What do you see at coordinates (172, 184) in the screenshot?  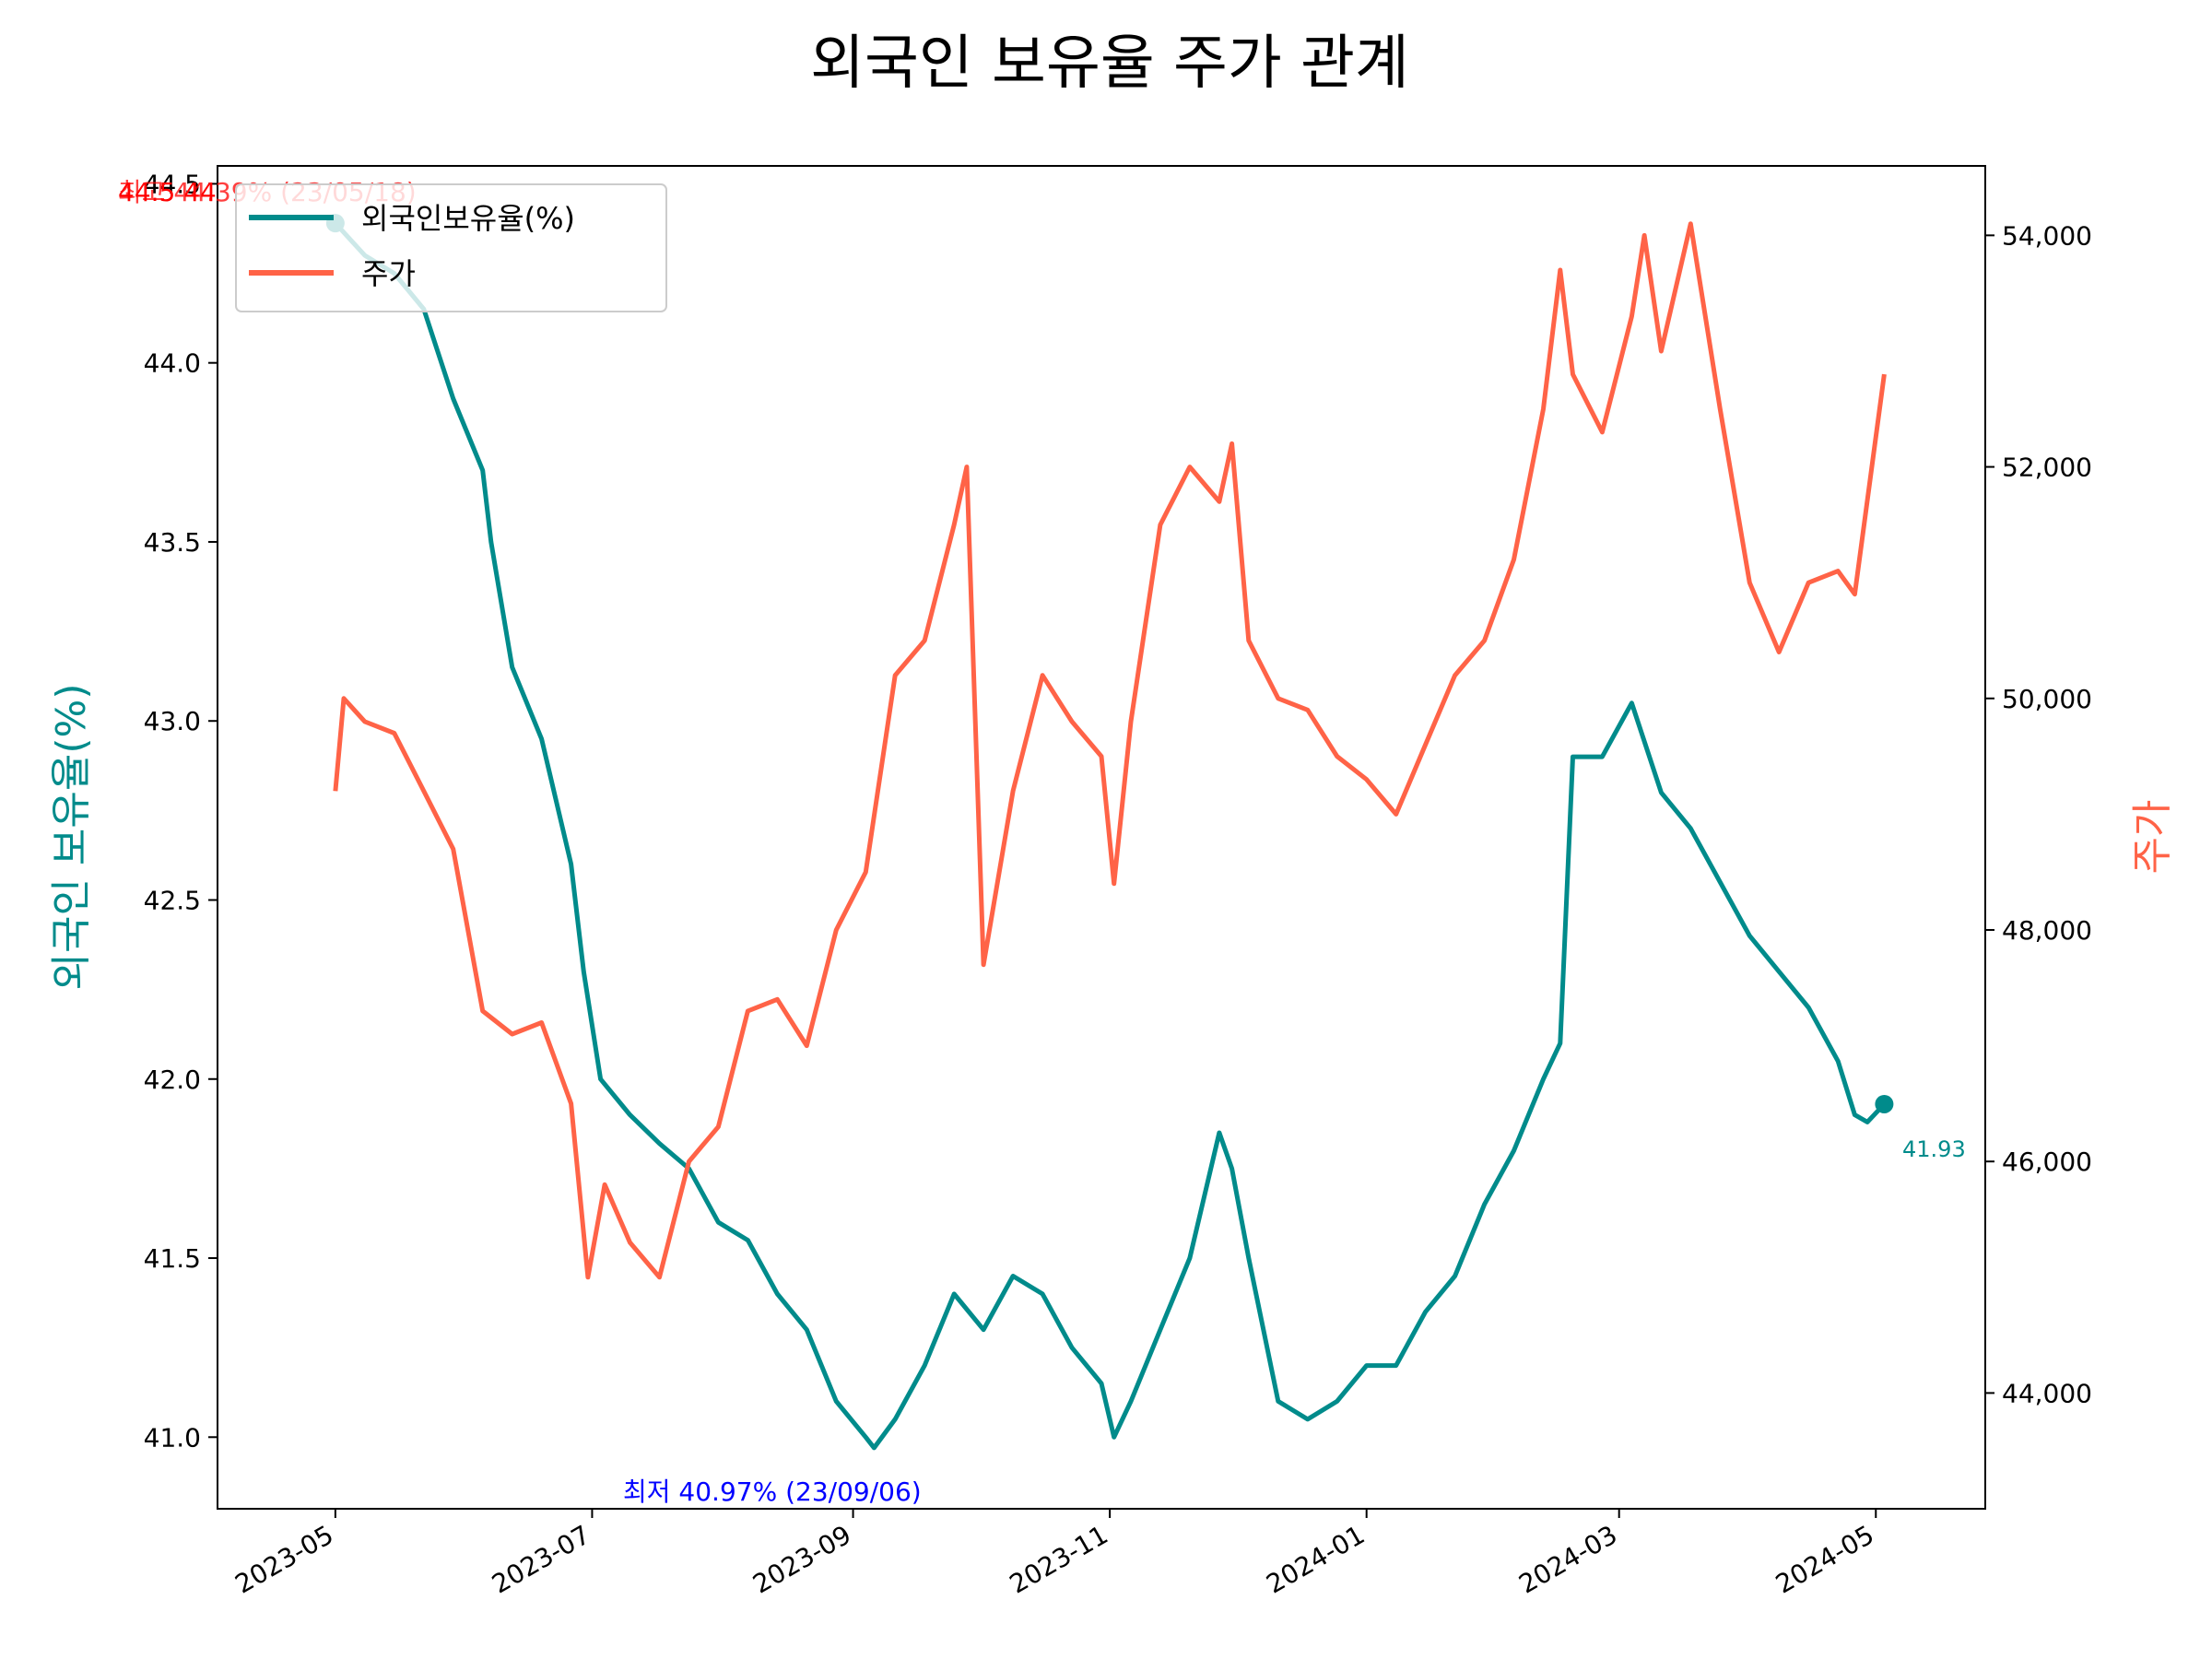 I see `y-left-tick-label: 44.5` at bounding box center [172, 184].